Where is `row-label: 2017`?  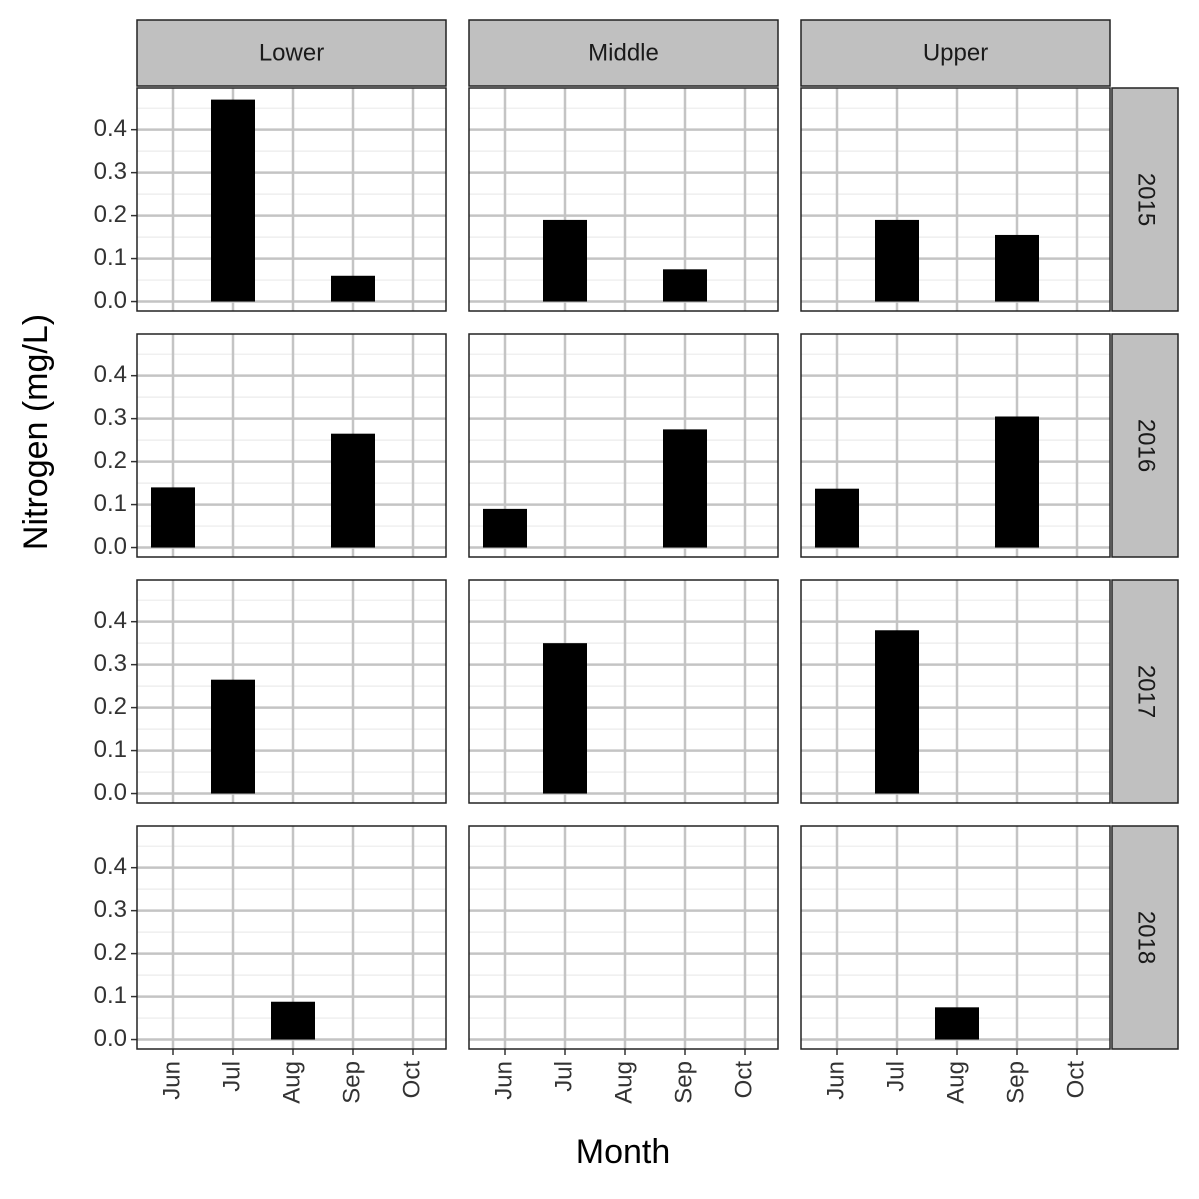 row-label: 2017 is located at coordinates (1146, 691).